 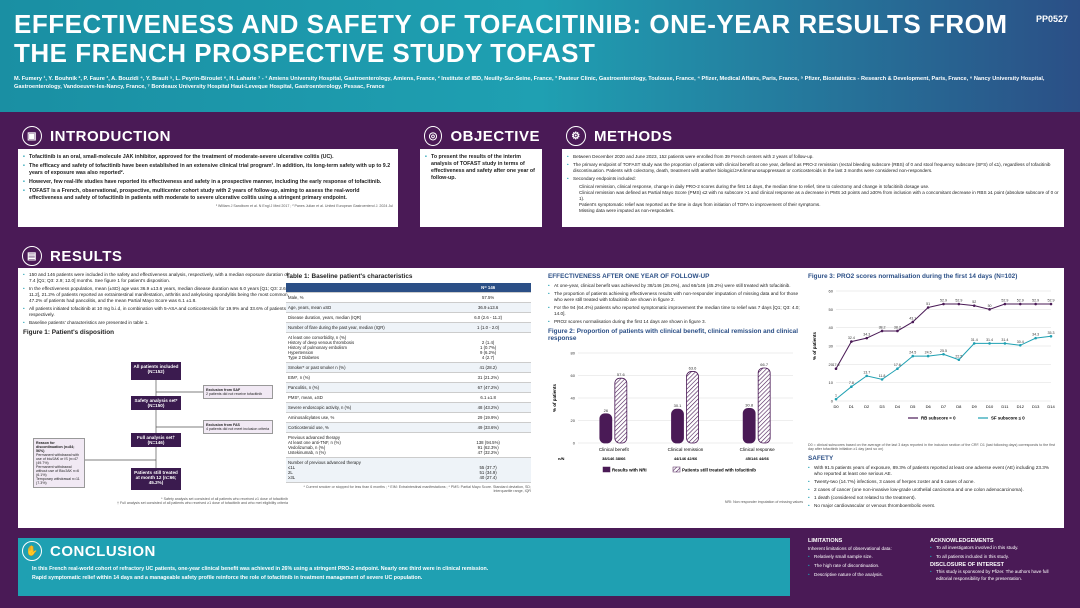 I want to click on table-row: Aminosalicylates use, % 29 (19.9%), so click(x=408, y=417).